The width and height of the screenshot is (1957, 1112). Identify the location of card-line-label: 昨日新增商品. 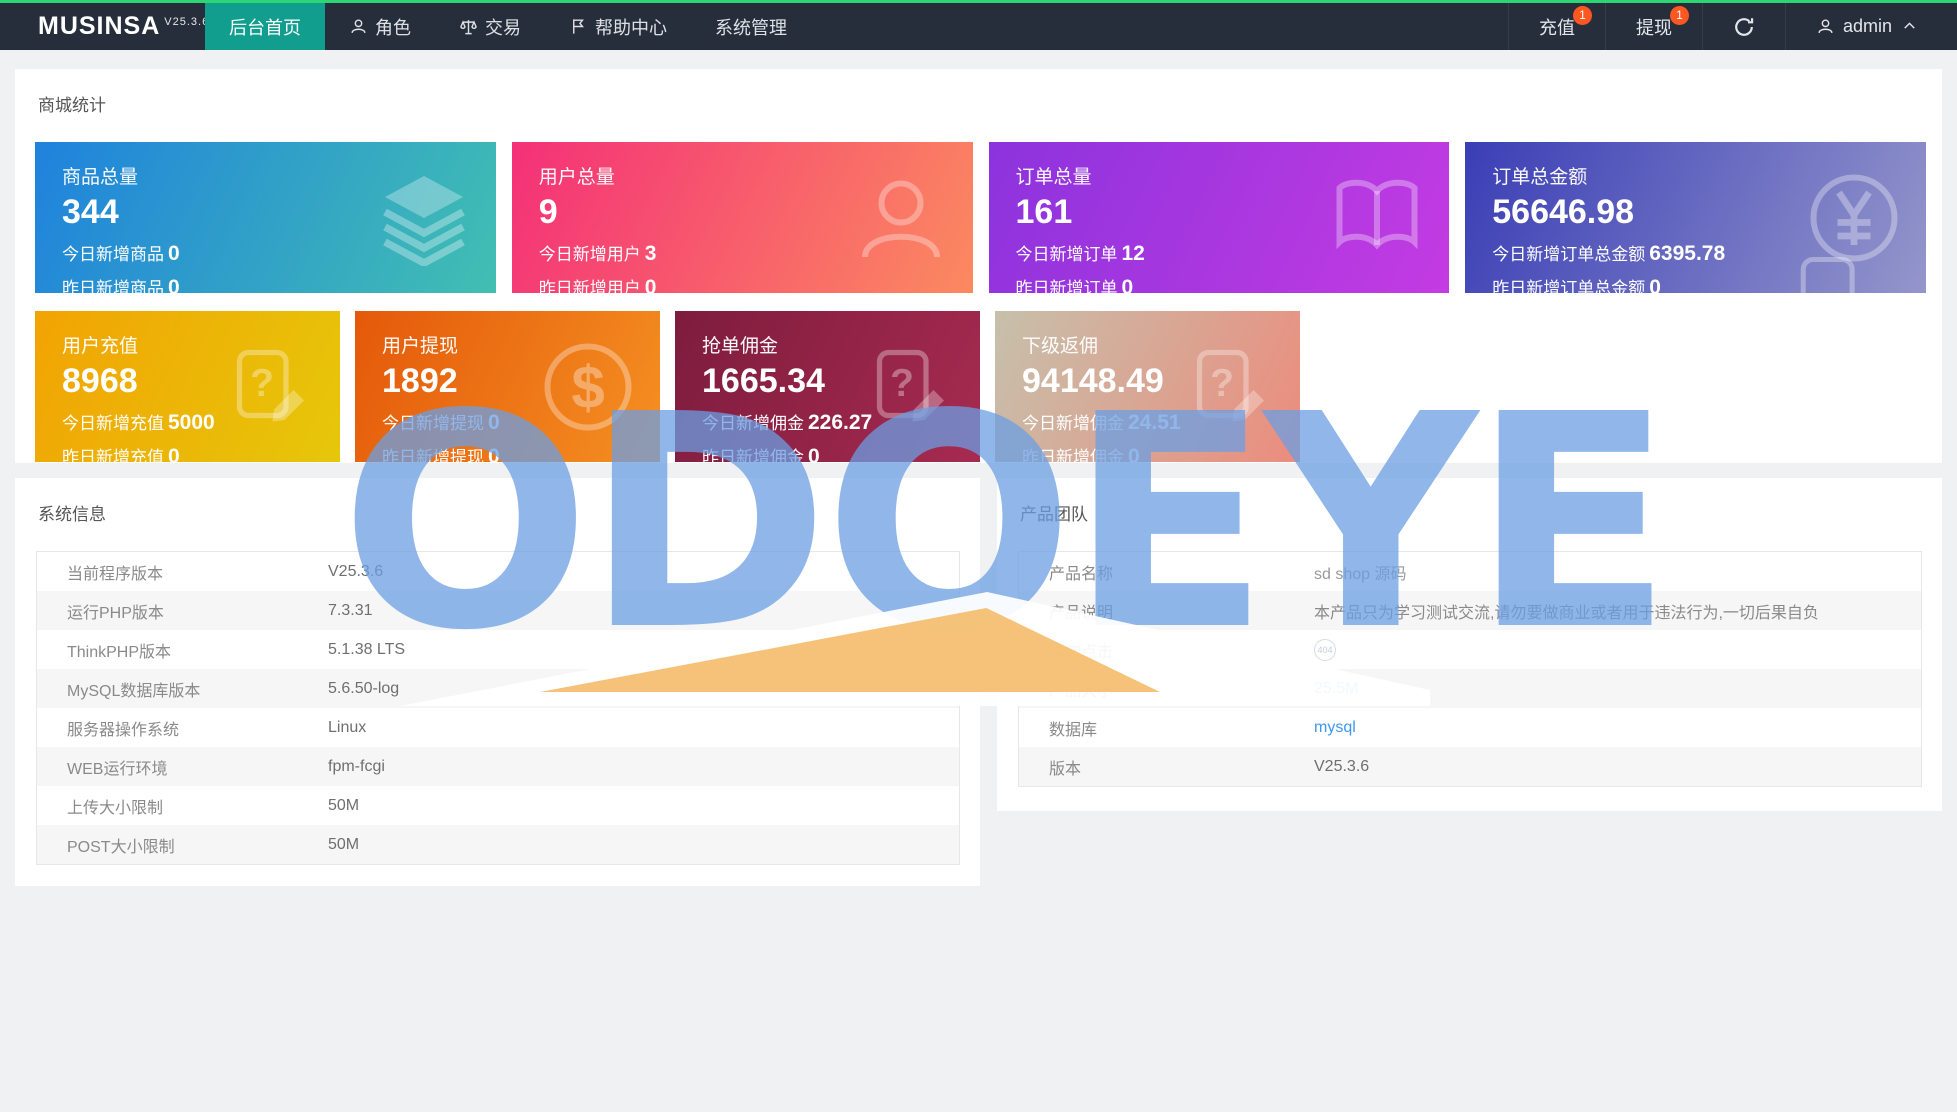
(113, 286).